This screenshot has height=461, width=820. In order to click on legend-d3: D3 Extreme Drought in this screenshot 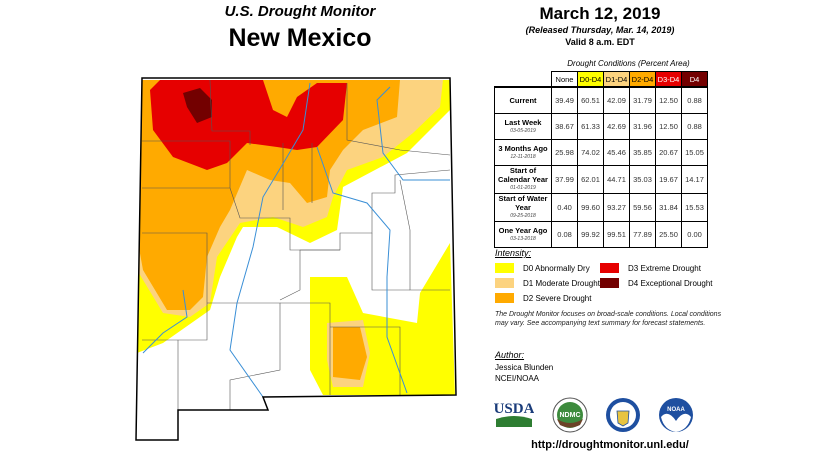, I will do `click(650, 268)`.